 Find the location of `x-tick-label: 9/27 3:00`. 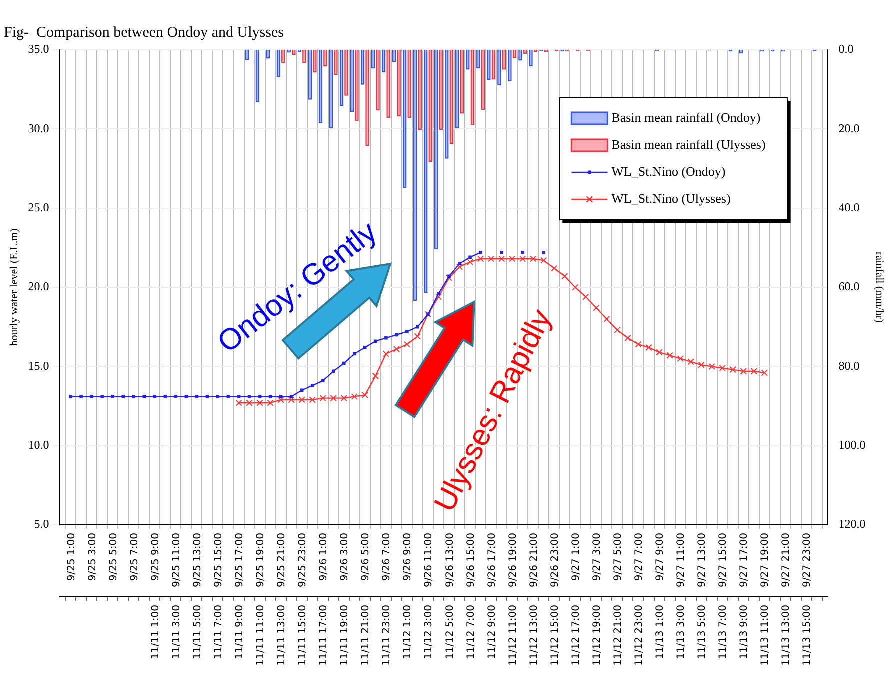

x-tick-label: 9/27 3:00 is located at coordinates (597, 557).